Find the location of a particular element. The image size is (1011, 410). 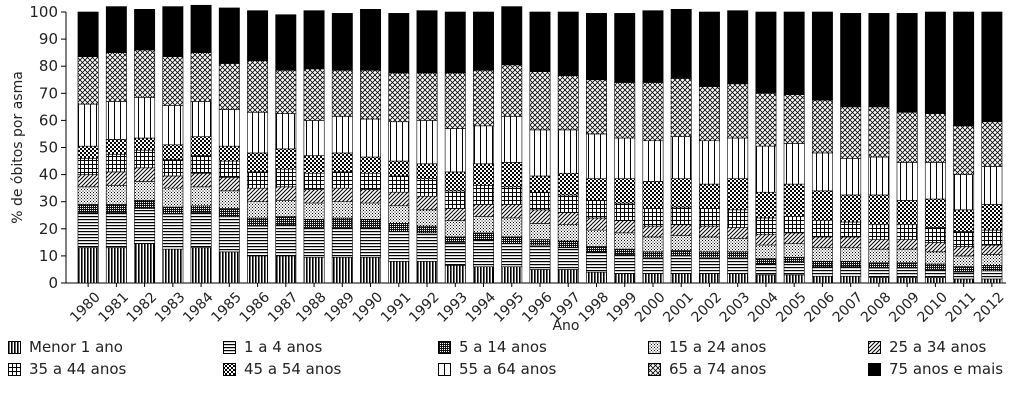

legend-item: 1 a 4 anos is located at coordinates (272, 347).